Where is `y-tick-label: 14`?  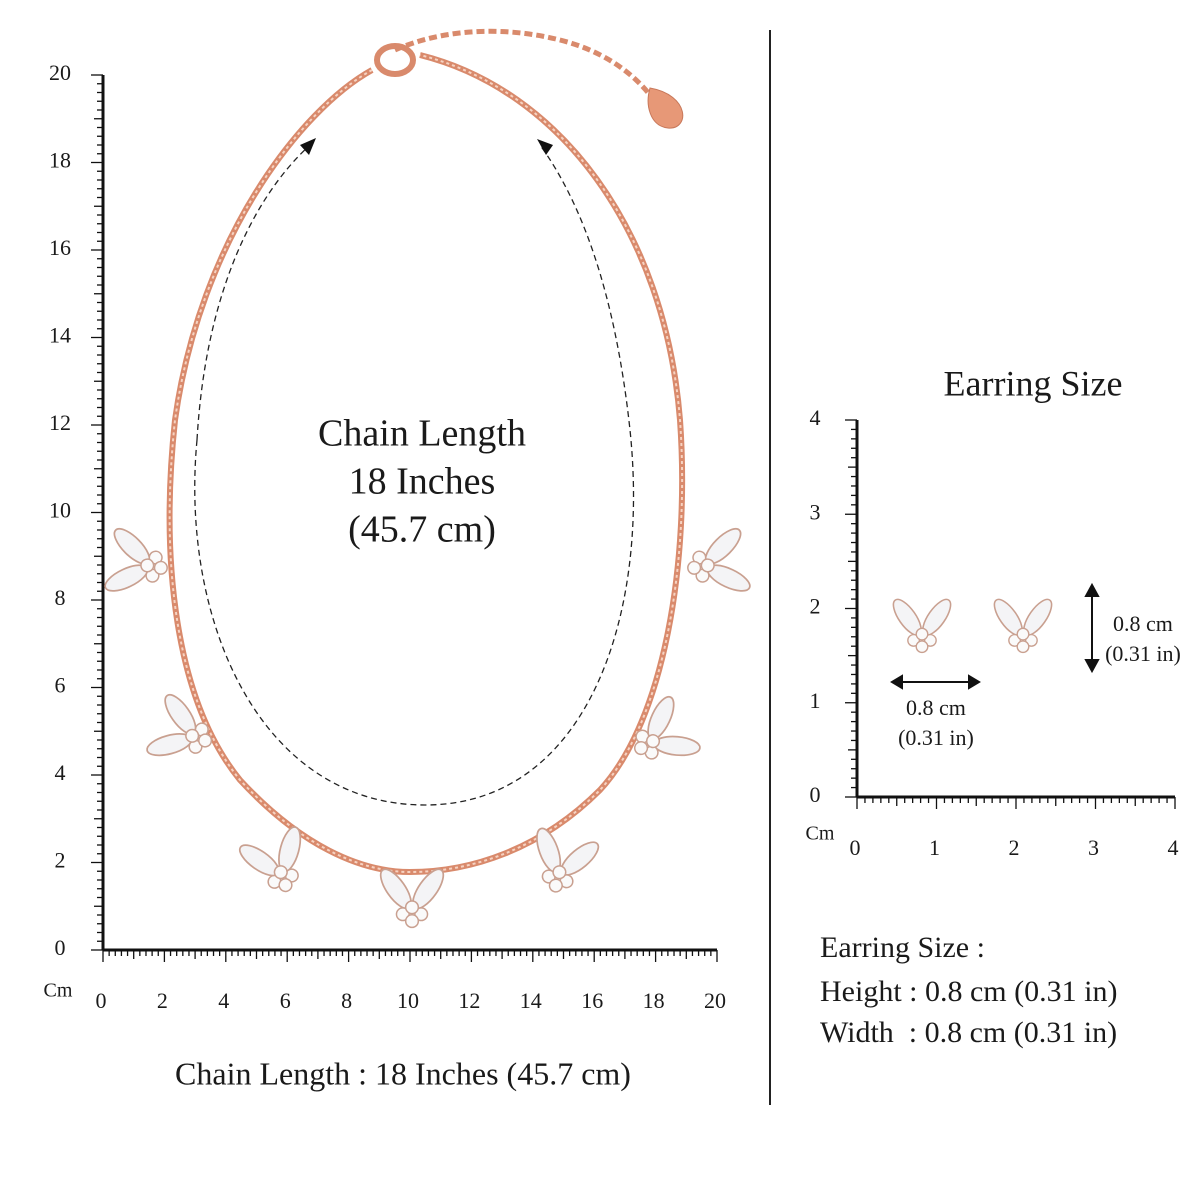 y-tick-label: 14 is located at coordinates (60, 335).